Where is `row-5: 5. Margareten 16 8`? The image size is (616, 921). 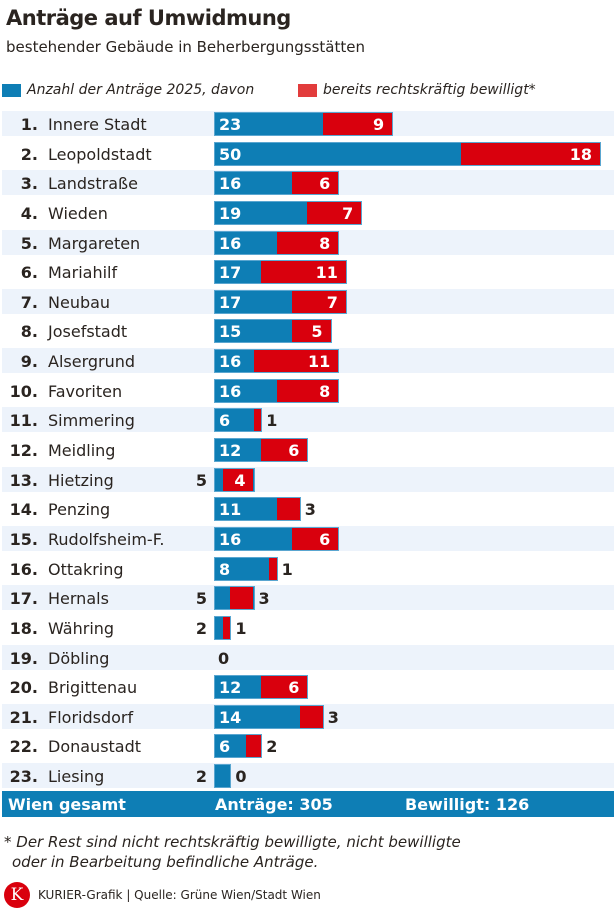 row-5: 5. Margareten 16 8 is located at coordinates (308, 242).